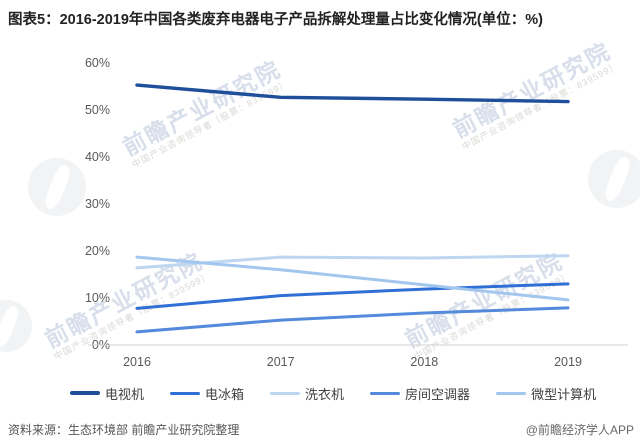 This screenshot has height=448, width=640. What do you see at coordinates (97, 298) in the screenshot?
I see `y-tick-label: 10%` at bounding box center [97, 298].